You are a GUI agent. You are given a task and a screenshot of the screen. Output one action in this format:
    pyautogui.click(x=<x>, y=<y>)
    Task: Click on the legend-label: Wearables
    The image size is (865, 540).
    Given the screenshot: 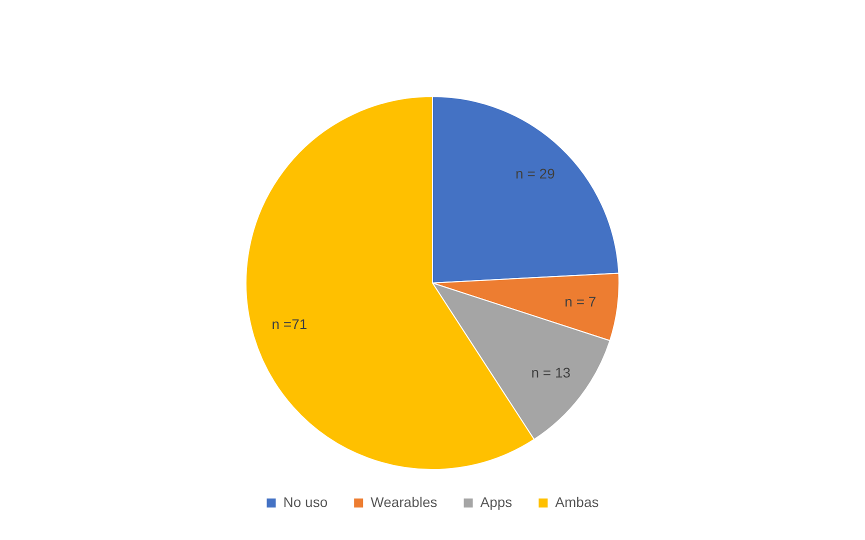 What is the action you would take?
    pyautogui.click(x=404, y=502)
    